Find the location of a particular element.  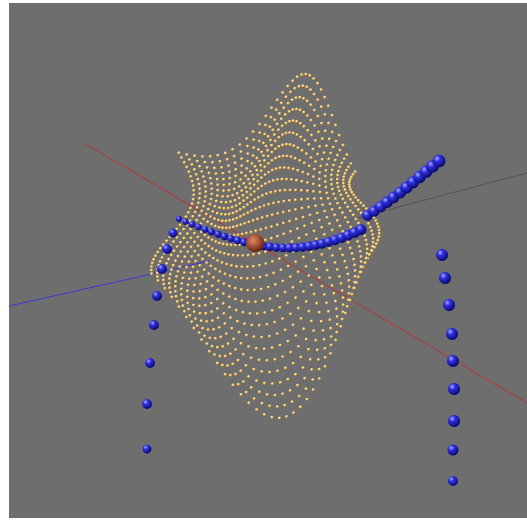

curve-sphere is located at coordinates (157, 296).